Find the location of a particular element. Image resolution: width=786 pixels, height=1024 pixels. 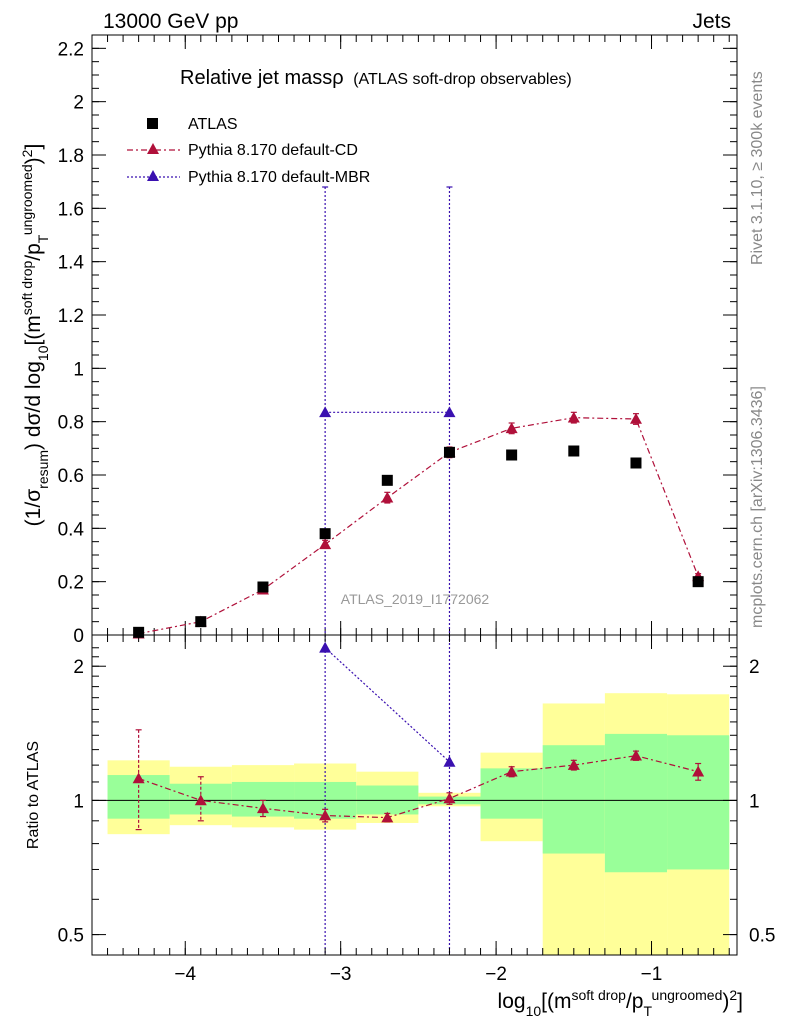

ratio-cd-line is located at coordinates (418, 787).